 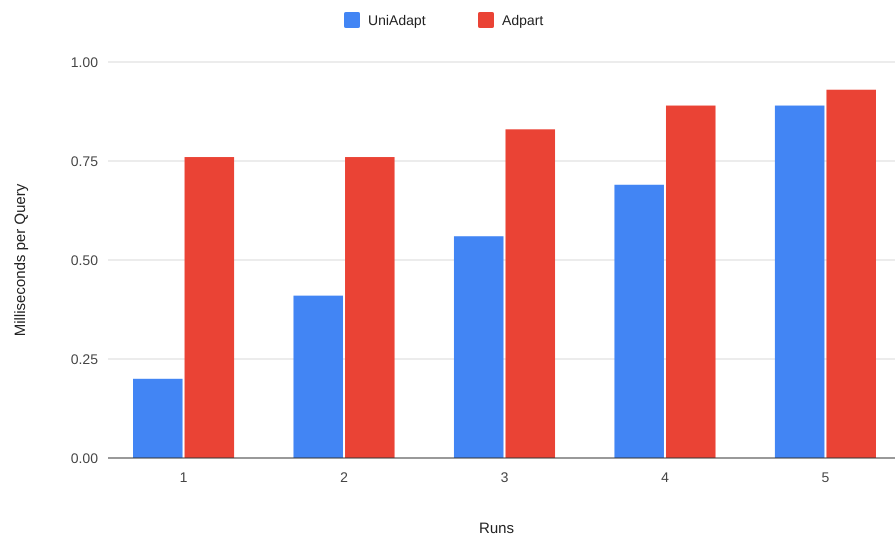 I want to click on x-axis-title: Runs, so click(x=496, y=528).